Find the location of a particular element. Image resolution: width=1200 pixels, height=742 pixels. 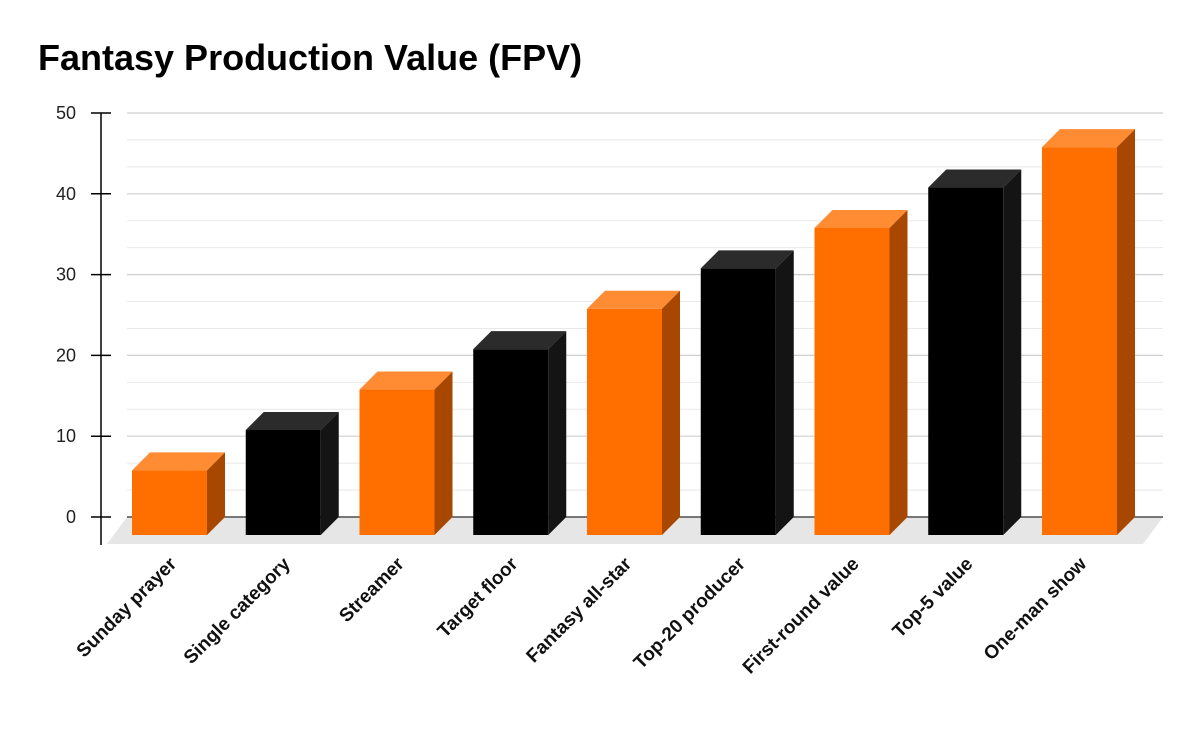

category-label: Single category is located at coordinates (237, 610).